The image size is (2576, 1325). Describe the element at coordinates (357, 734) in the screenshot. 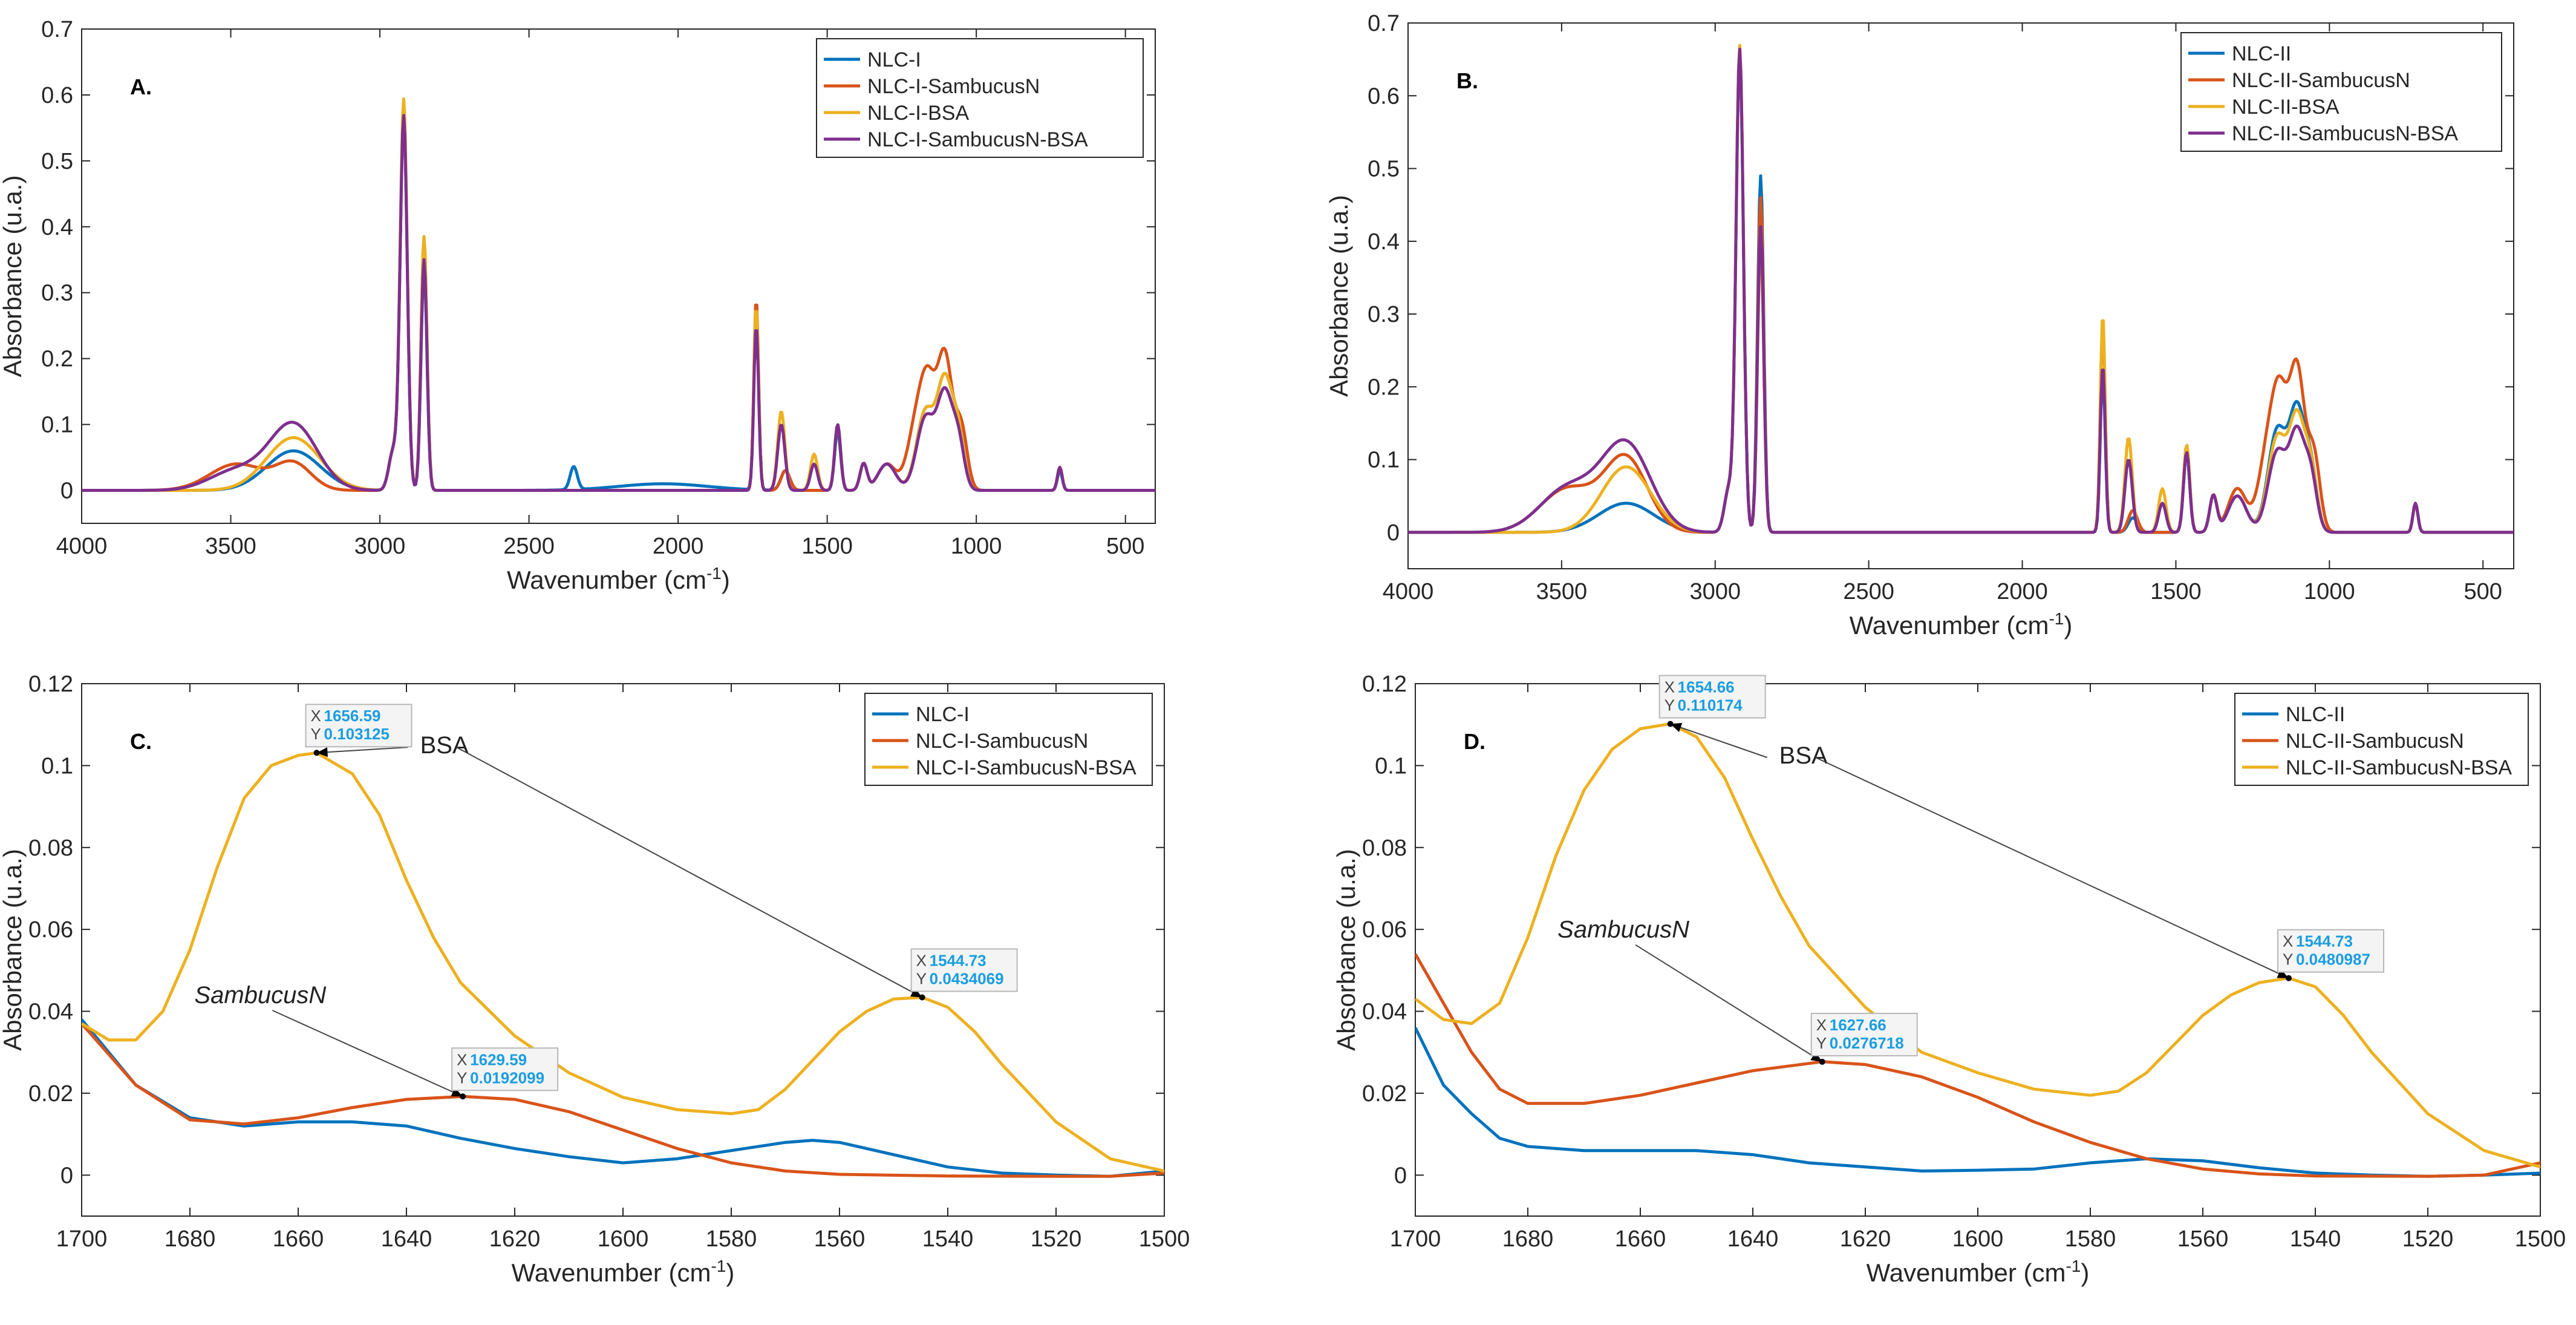

I see `datatip-y-value: 0.103125` at that location.